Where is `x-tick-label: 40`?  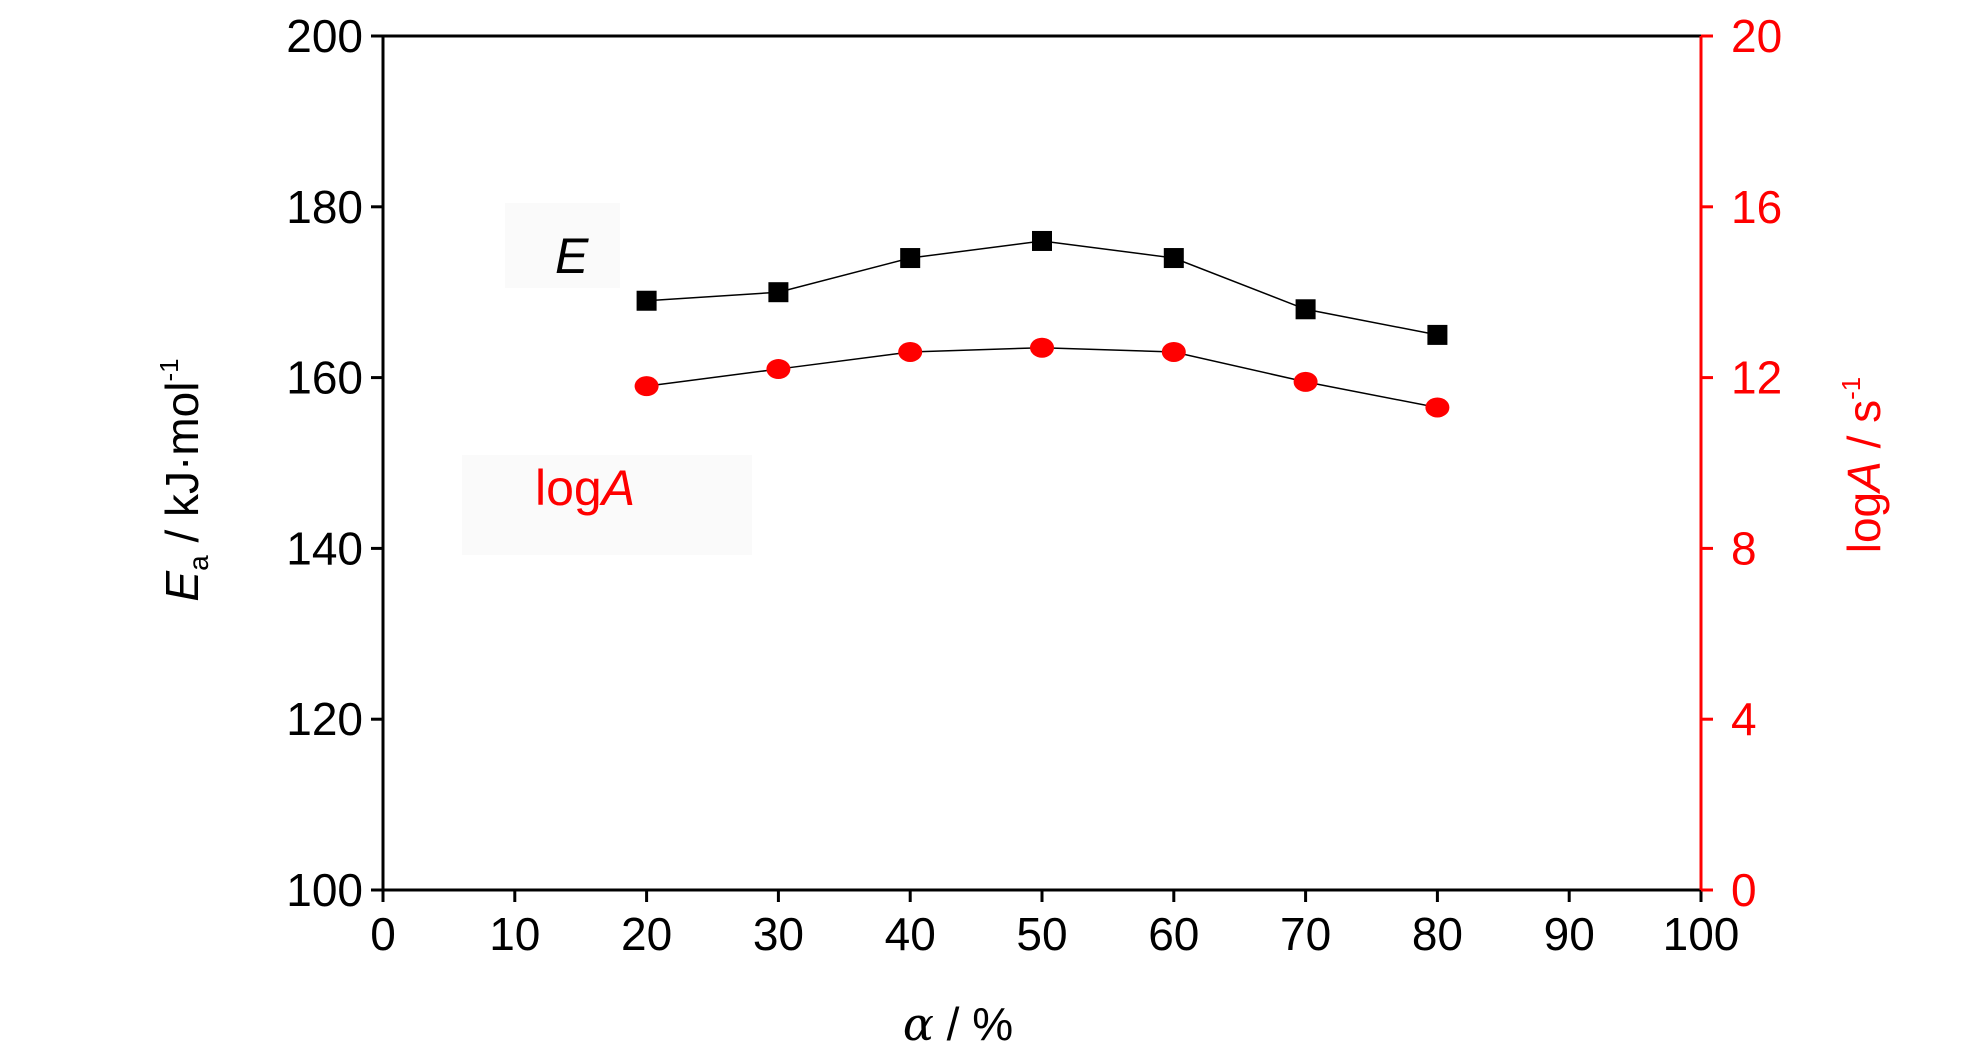
x-tick-label: 40 is located at coordinates (910, 934).